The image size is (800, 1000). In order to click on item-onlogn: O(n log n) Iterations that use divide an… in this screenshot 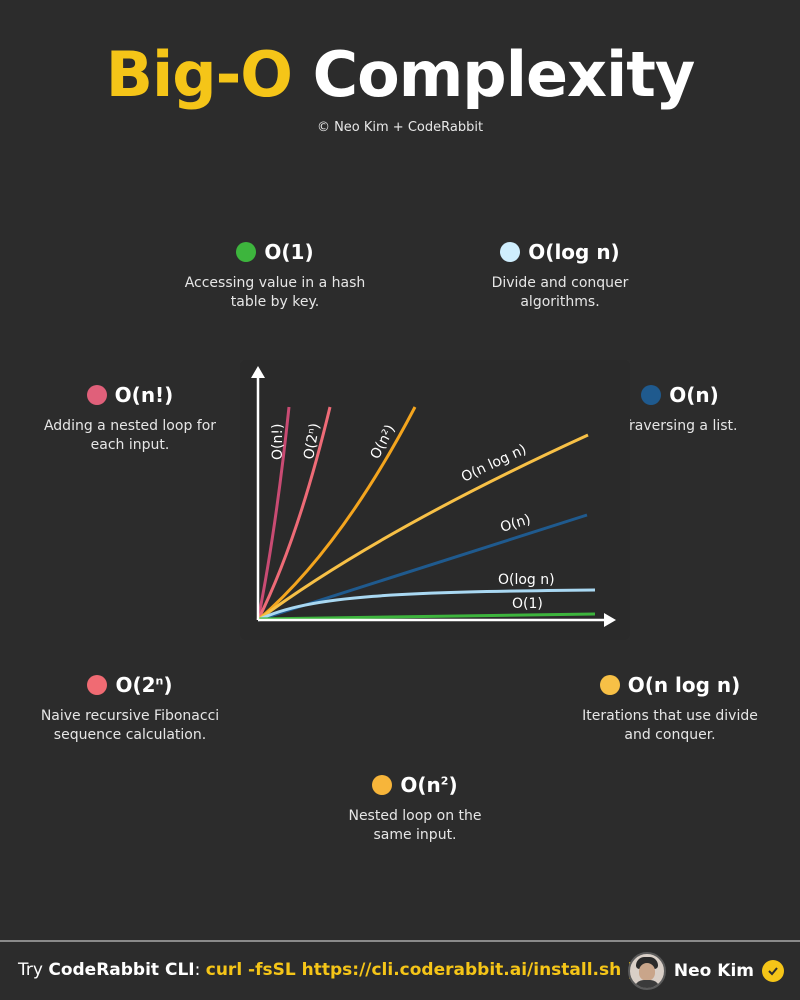, I will do `click(670, 709)`.